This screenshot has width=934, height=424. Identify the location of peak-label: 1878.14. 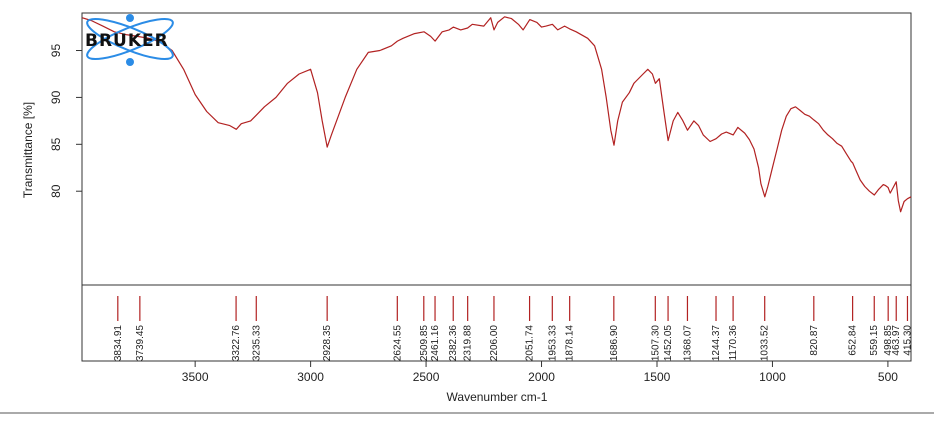
(570, 343).